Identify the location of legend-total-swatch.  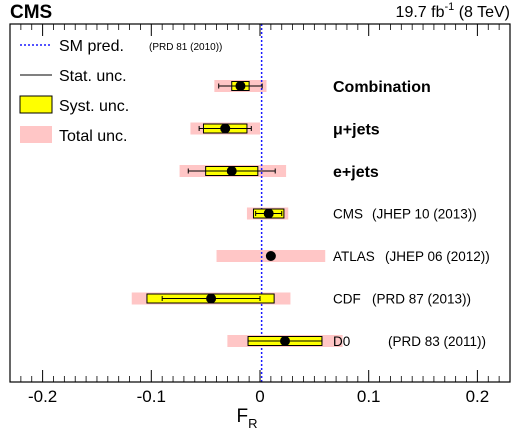
(36, 134).